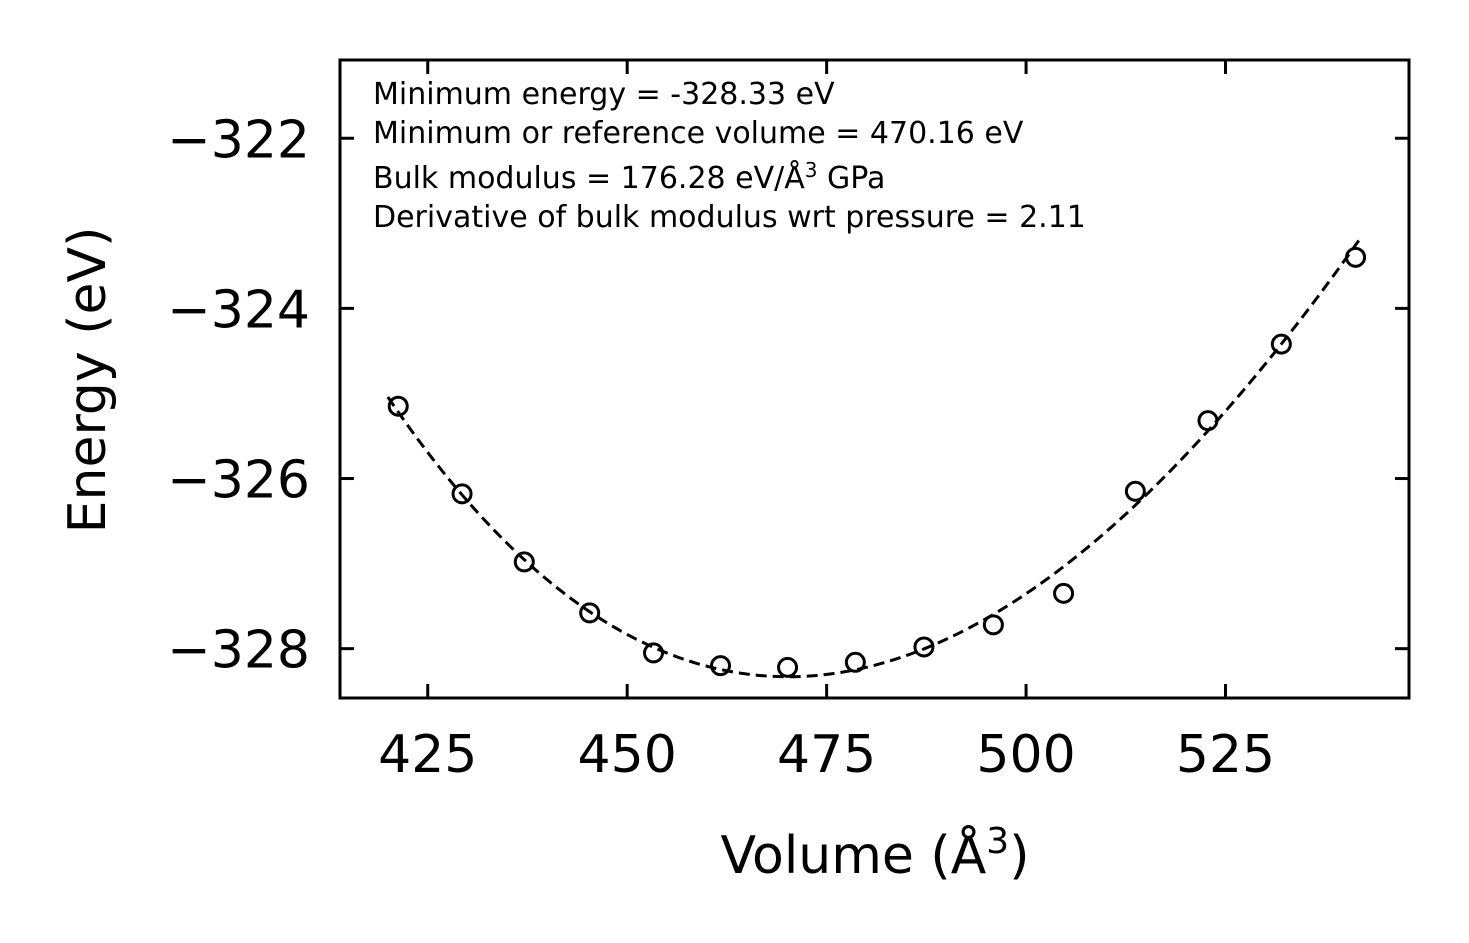  Describe the element at coordinates (1025, 755) in the screenshot. I see `x-tick-label: 500` at that location.